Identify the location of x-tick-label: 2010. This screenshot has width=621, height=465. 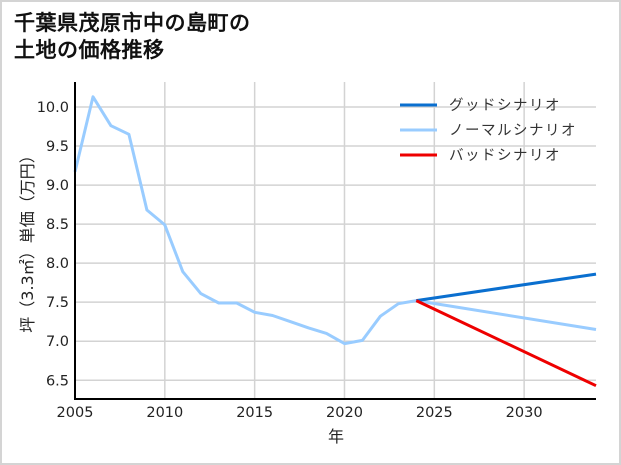
(164, 413).